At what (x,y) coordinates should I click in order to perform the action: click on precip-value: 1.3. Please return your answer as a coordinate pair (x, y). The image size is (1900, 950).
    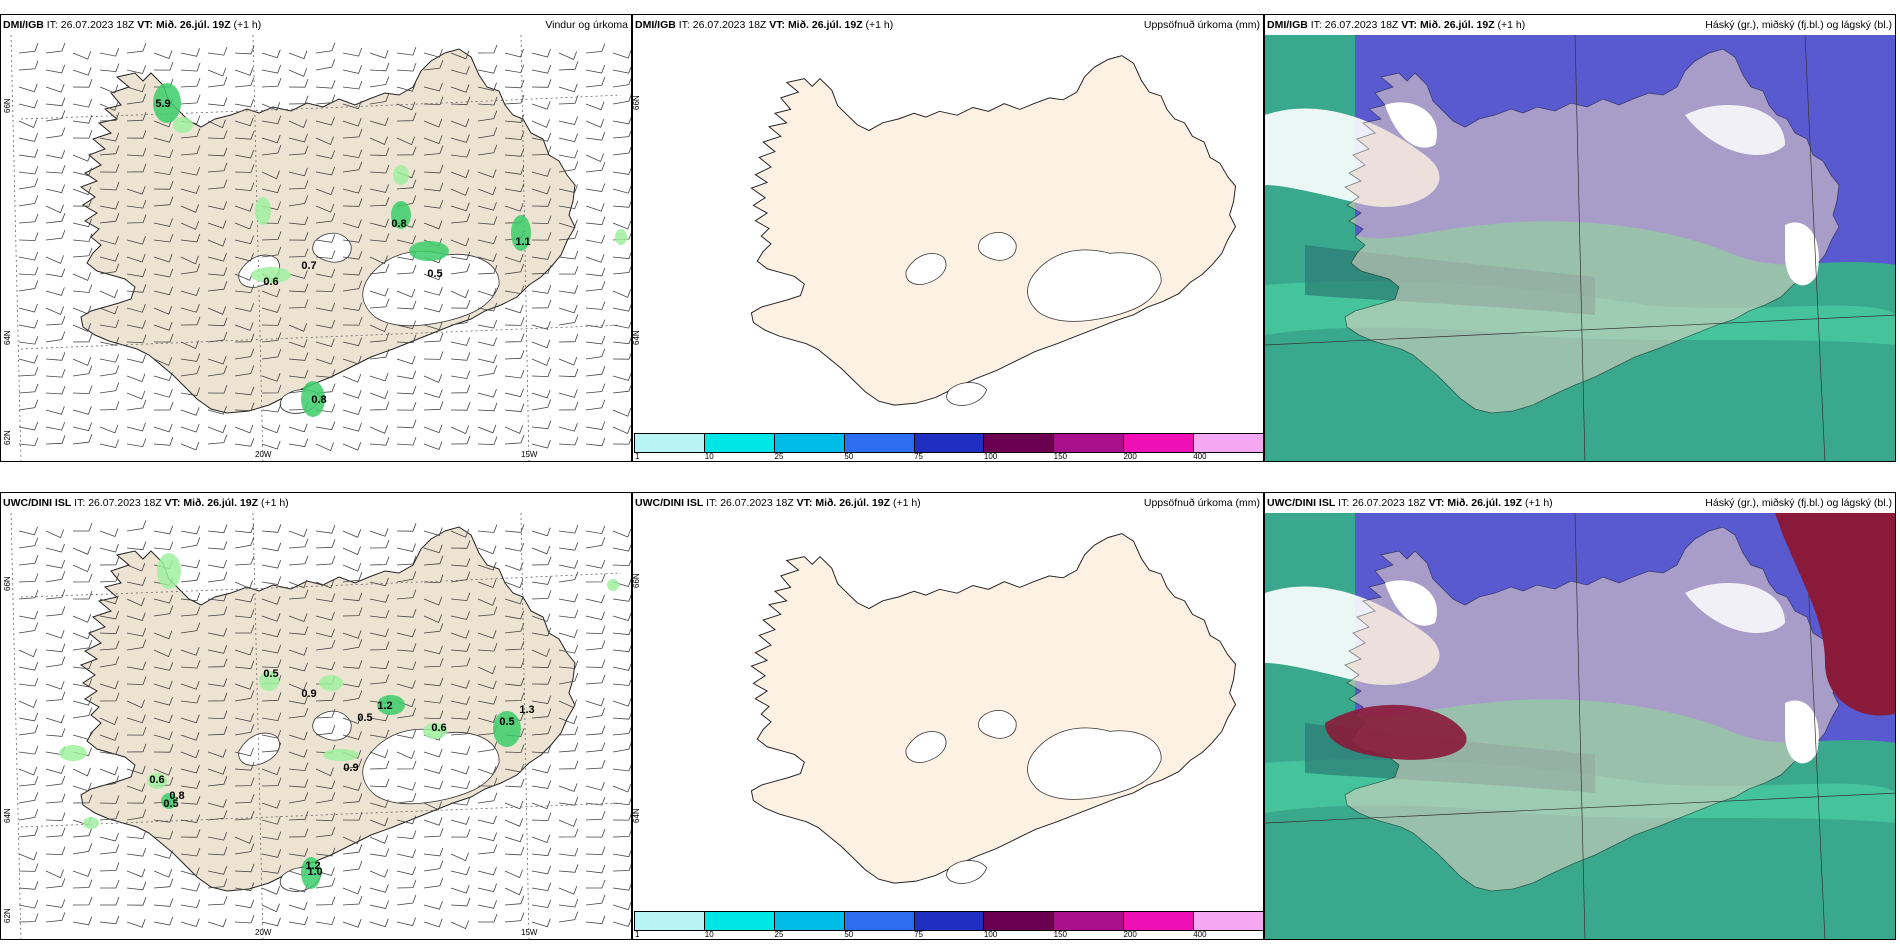
    Looking at the image, I should click on (526, 710).